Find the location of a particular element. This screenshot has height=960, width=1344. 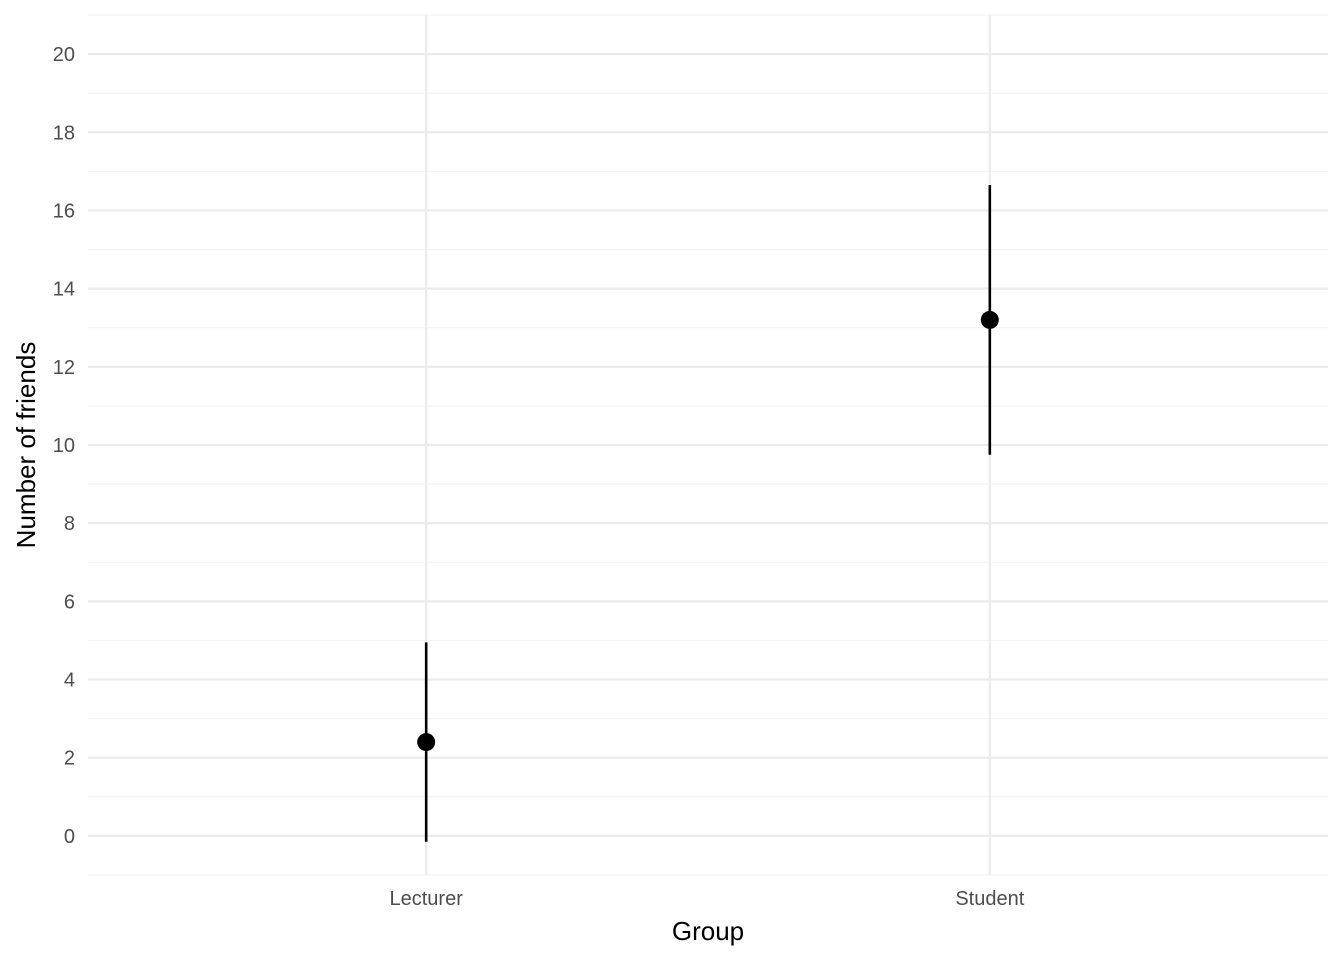

y-tick-label: 18 is located at coordinates (64, 133).